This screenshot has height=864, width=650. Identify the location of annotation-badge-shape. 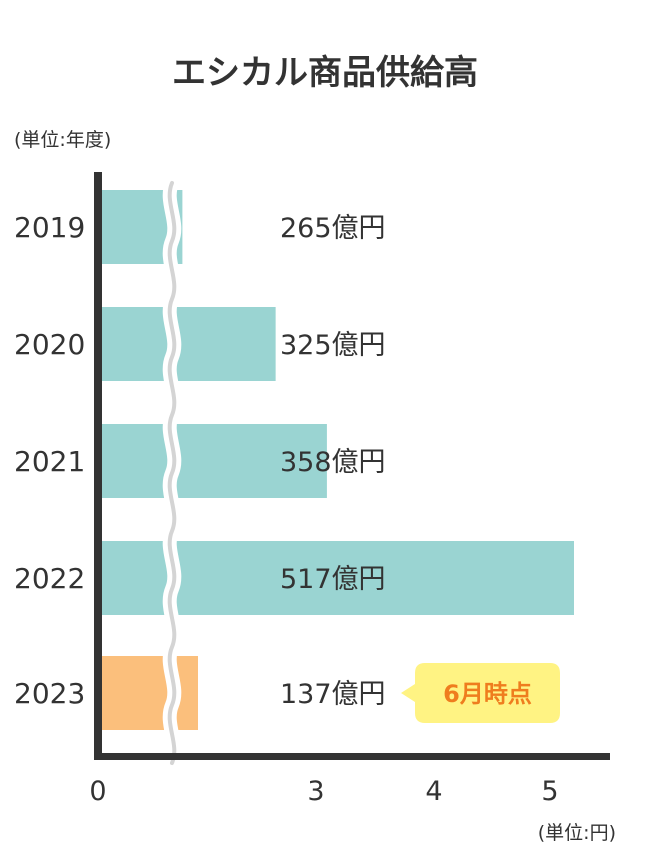
(480, 693).